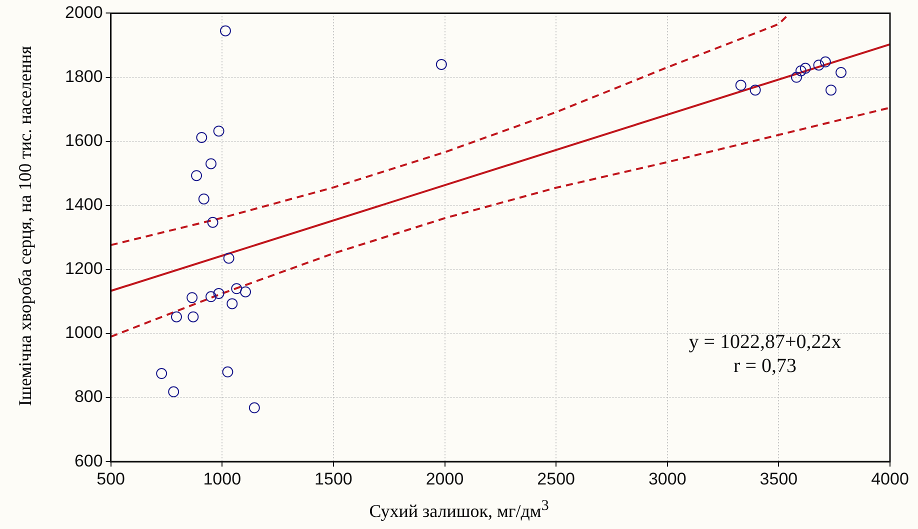 The width and height of the screenshot is (918, 529). Describe the element at coordinates (83, 204) in the screenshot. I see `y-tick-label: 1400` at that location.